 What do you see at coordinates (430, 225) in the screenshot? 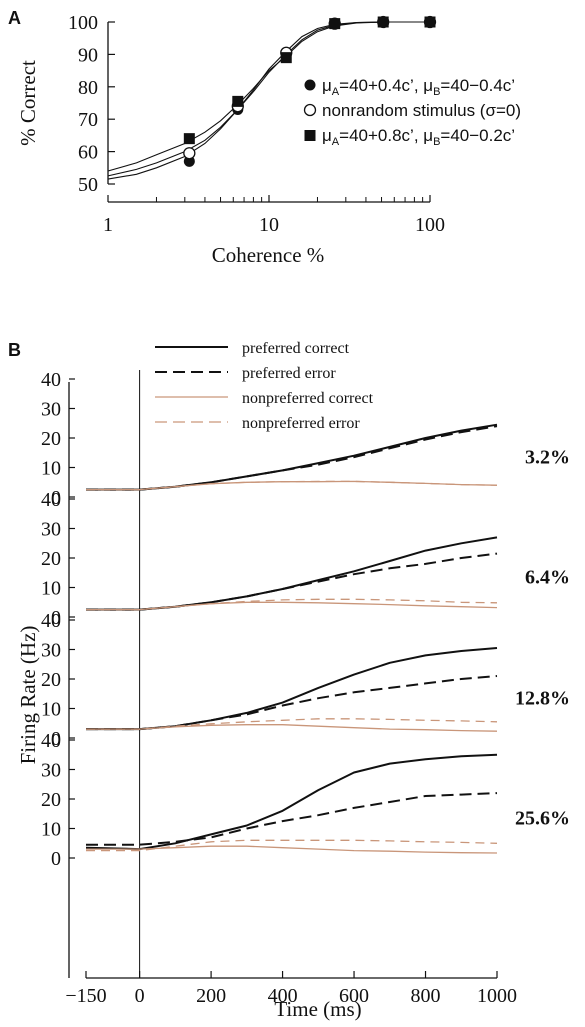
I see `panel-a-x-tick-label: 100` at bounding box center [430, 225].